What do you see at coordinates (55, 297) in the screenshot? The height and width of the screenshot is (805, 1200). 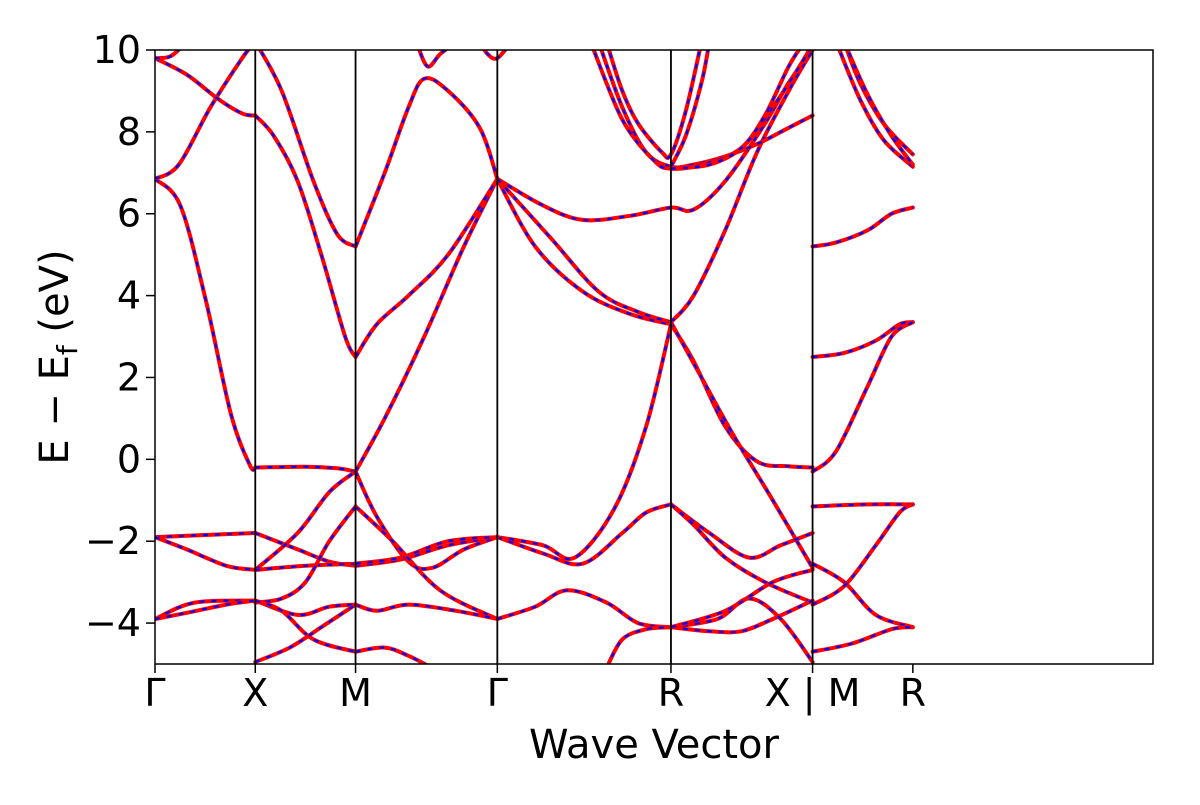 I see `y-axis-title-unit: (eV)` at bounding box center [55, 297].